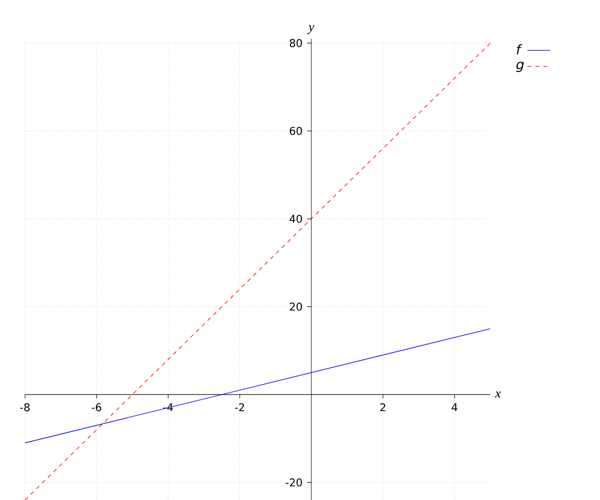 This screenshot has width=600, height=500. Describe the element at coordinates (310, 29) in the screenshot. I see `y-axis-title: y` at that location.